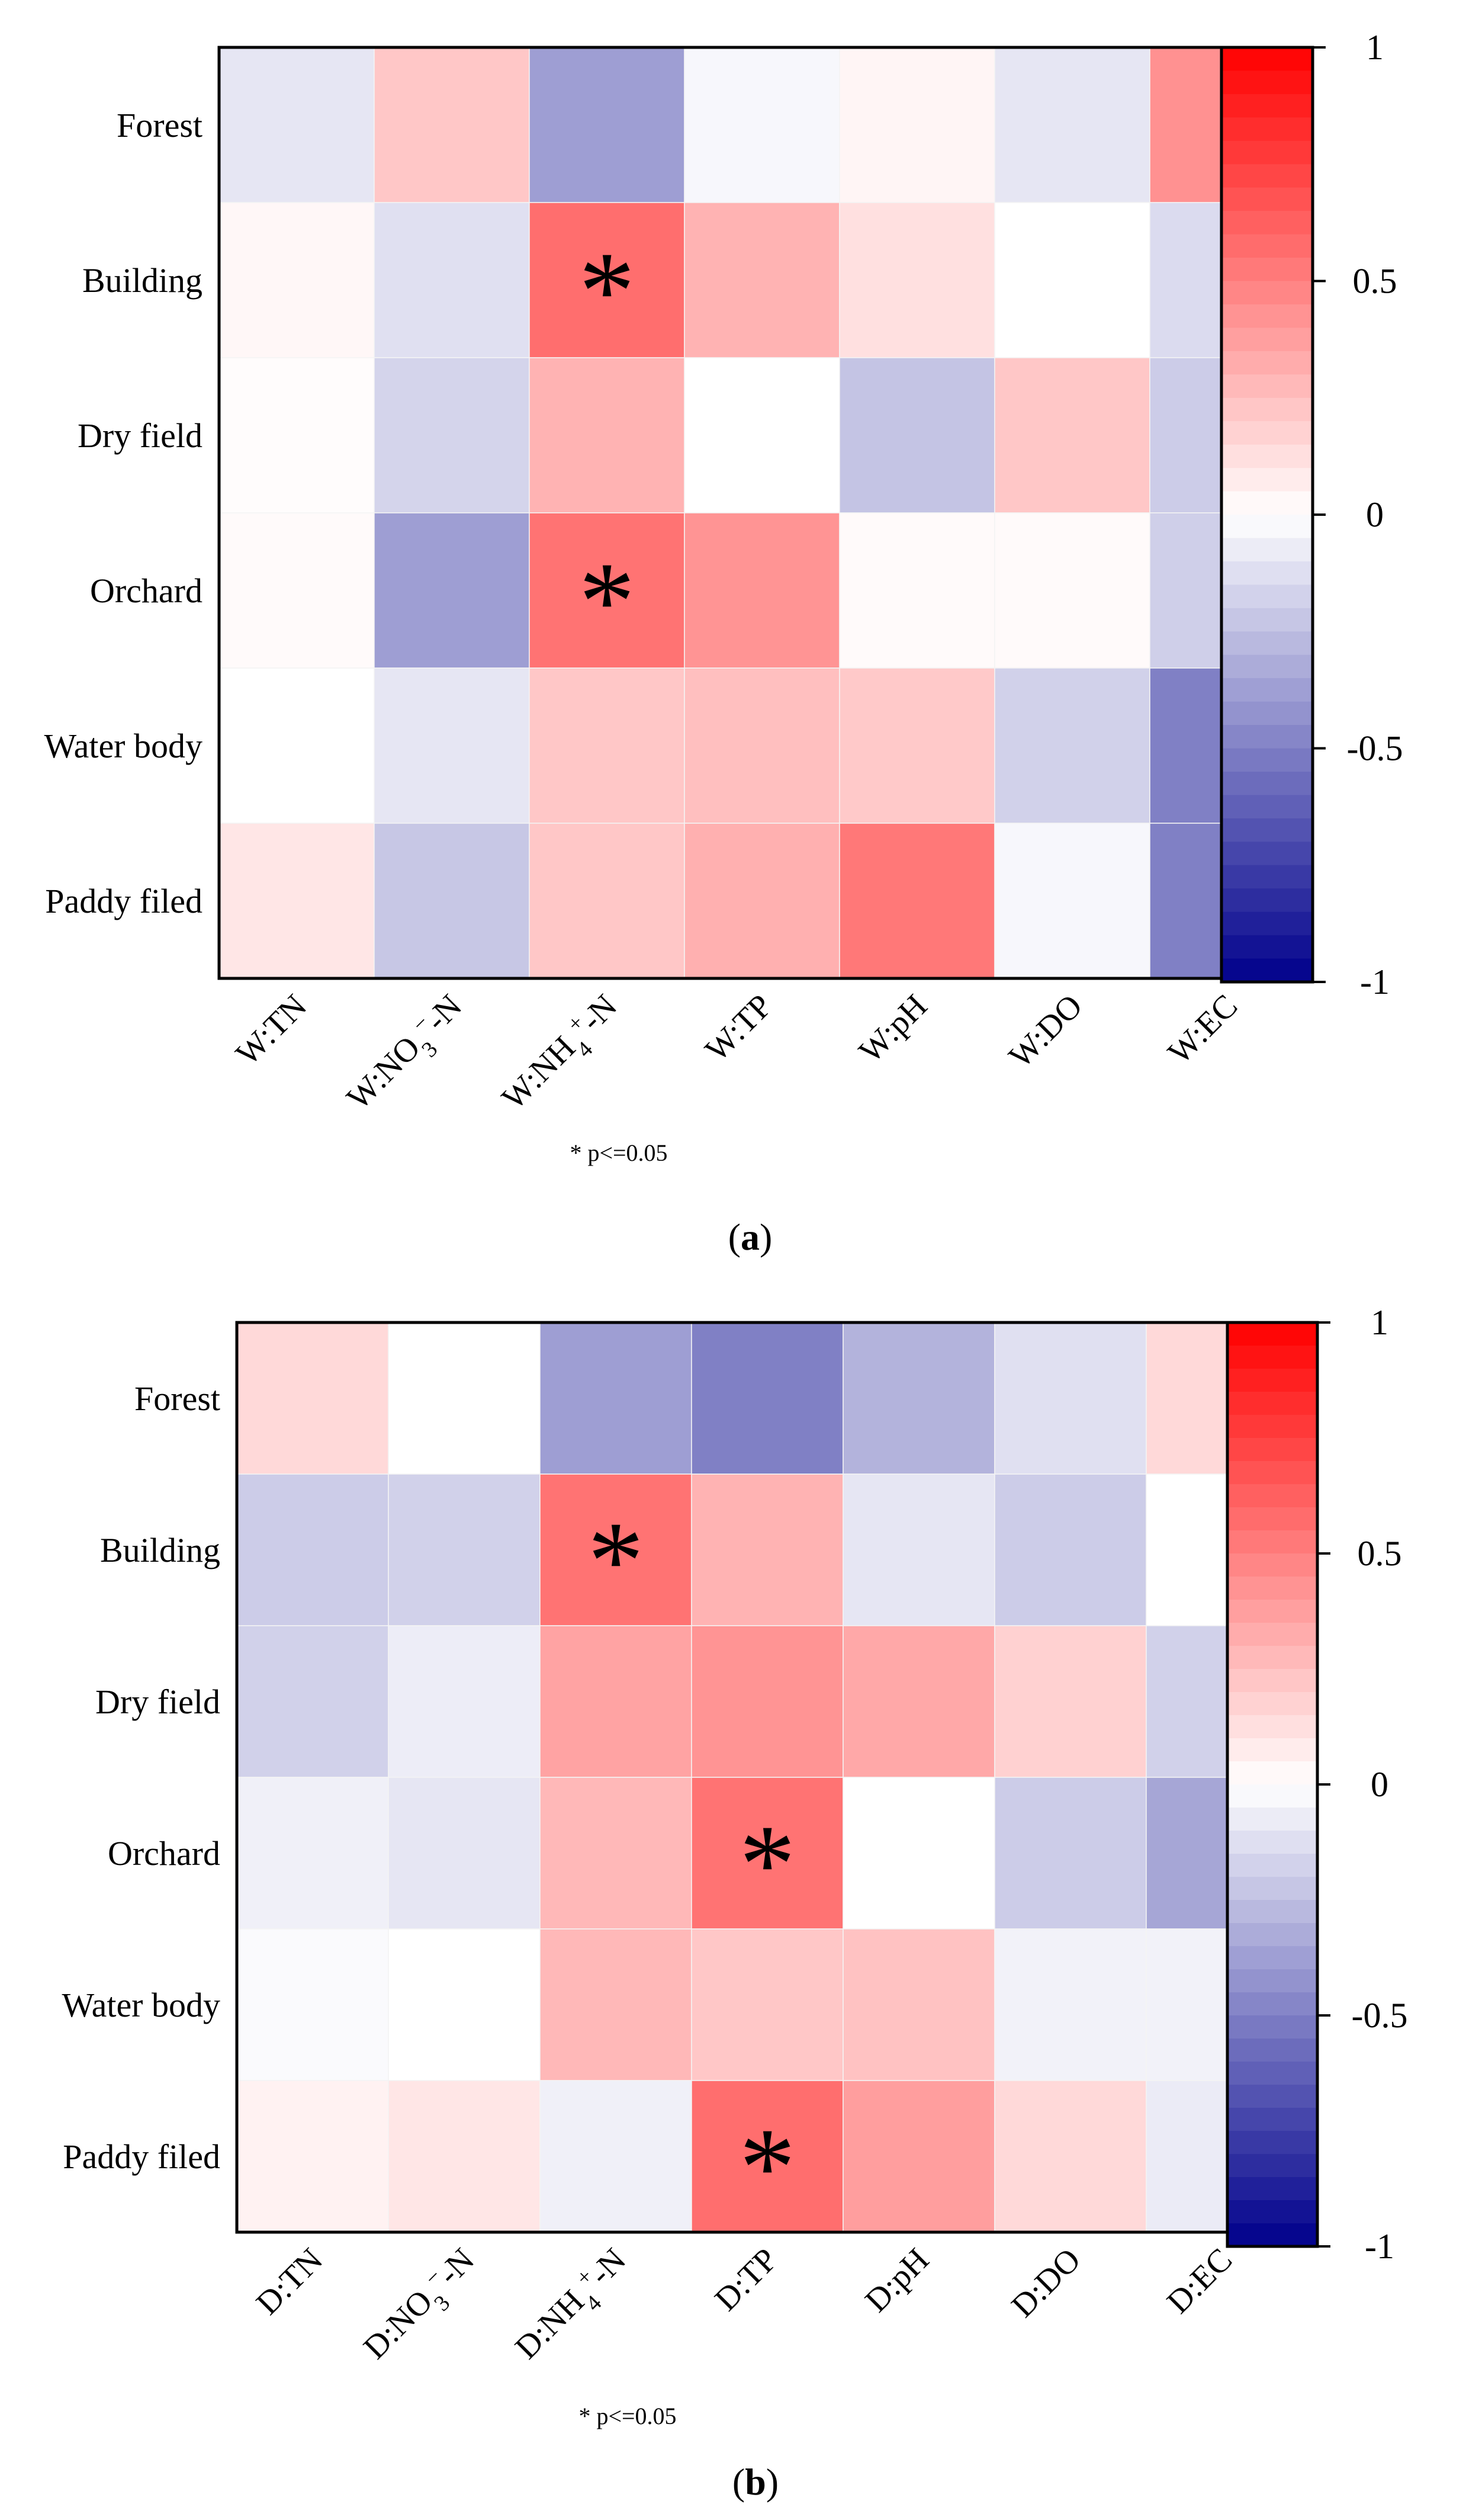 Image resolution: width=1466 pixels, height=2520 pixels. I want to click on cell-r2-c2, so click(607, 435).